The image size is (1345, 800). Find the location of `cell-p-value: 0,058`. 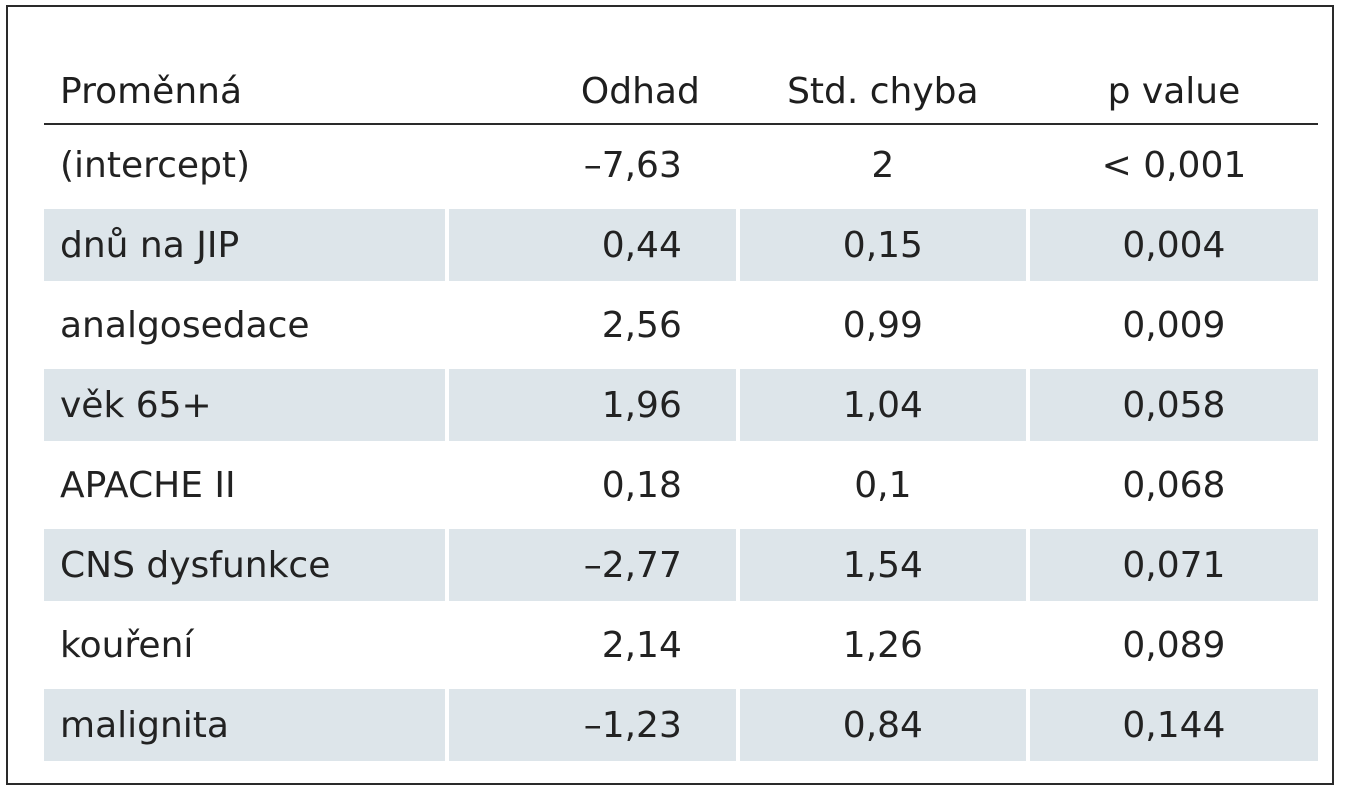

cell-p-value: 0,058 is located at coordinates (1173, 405).